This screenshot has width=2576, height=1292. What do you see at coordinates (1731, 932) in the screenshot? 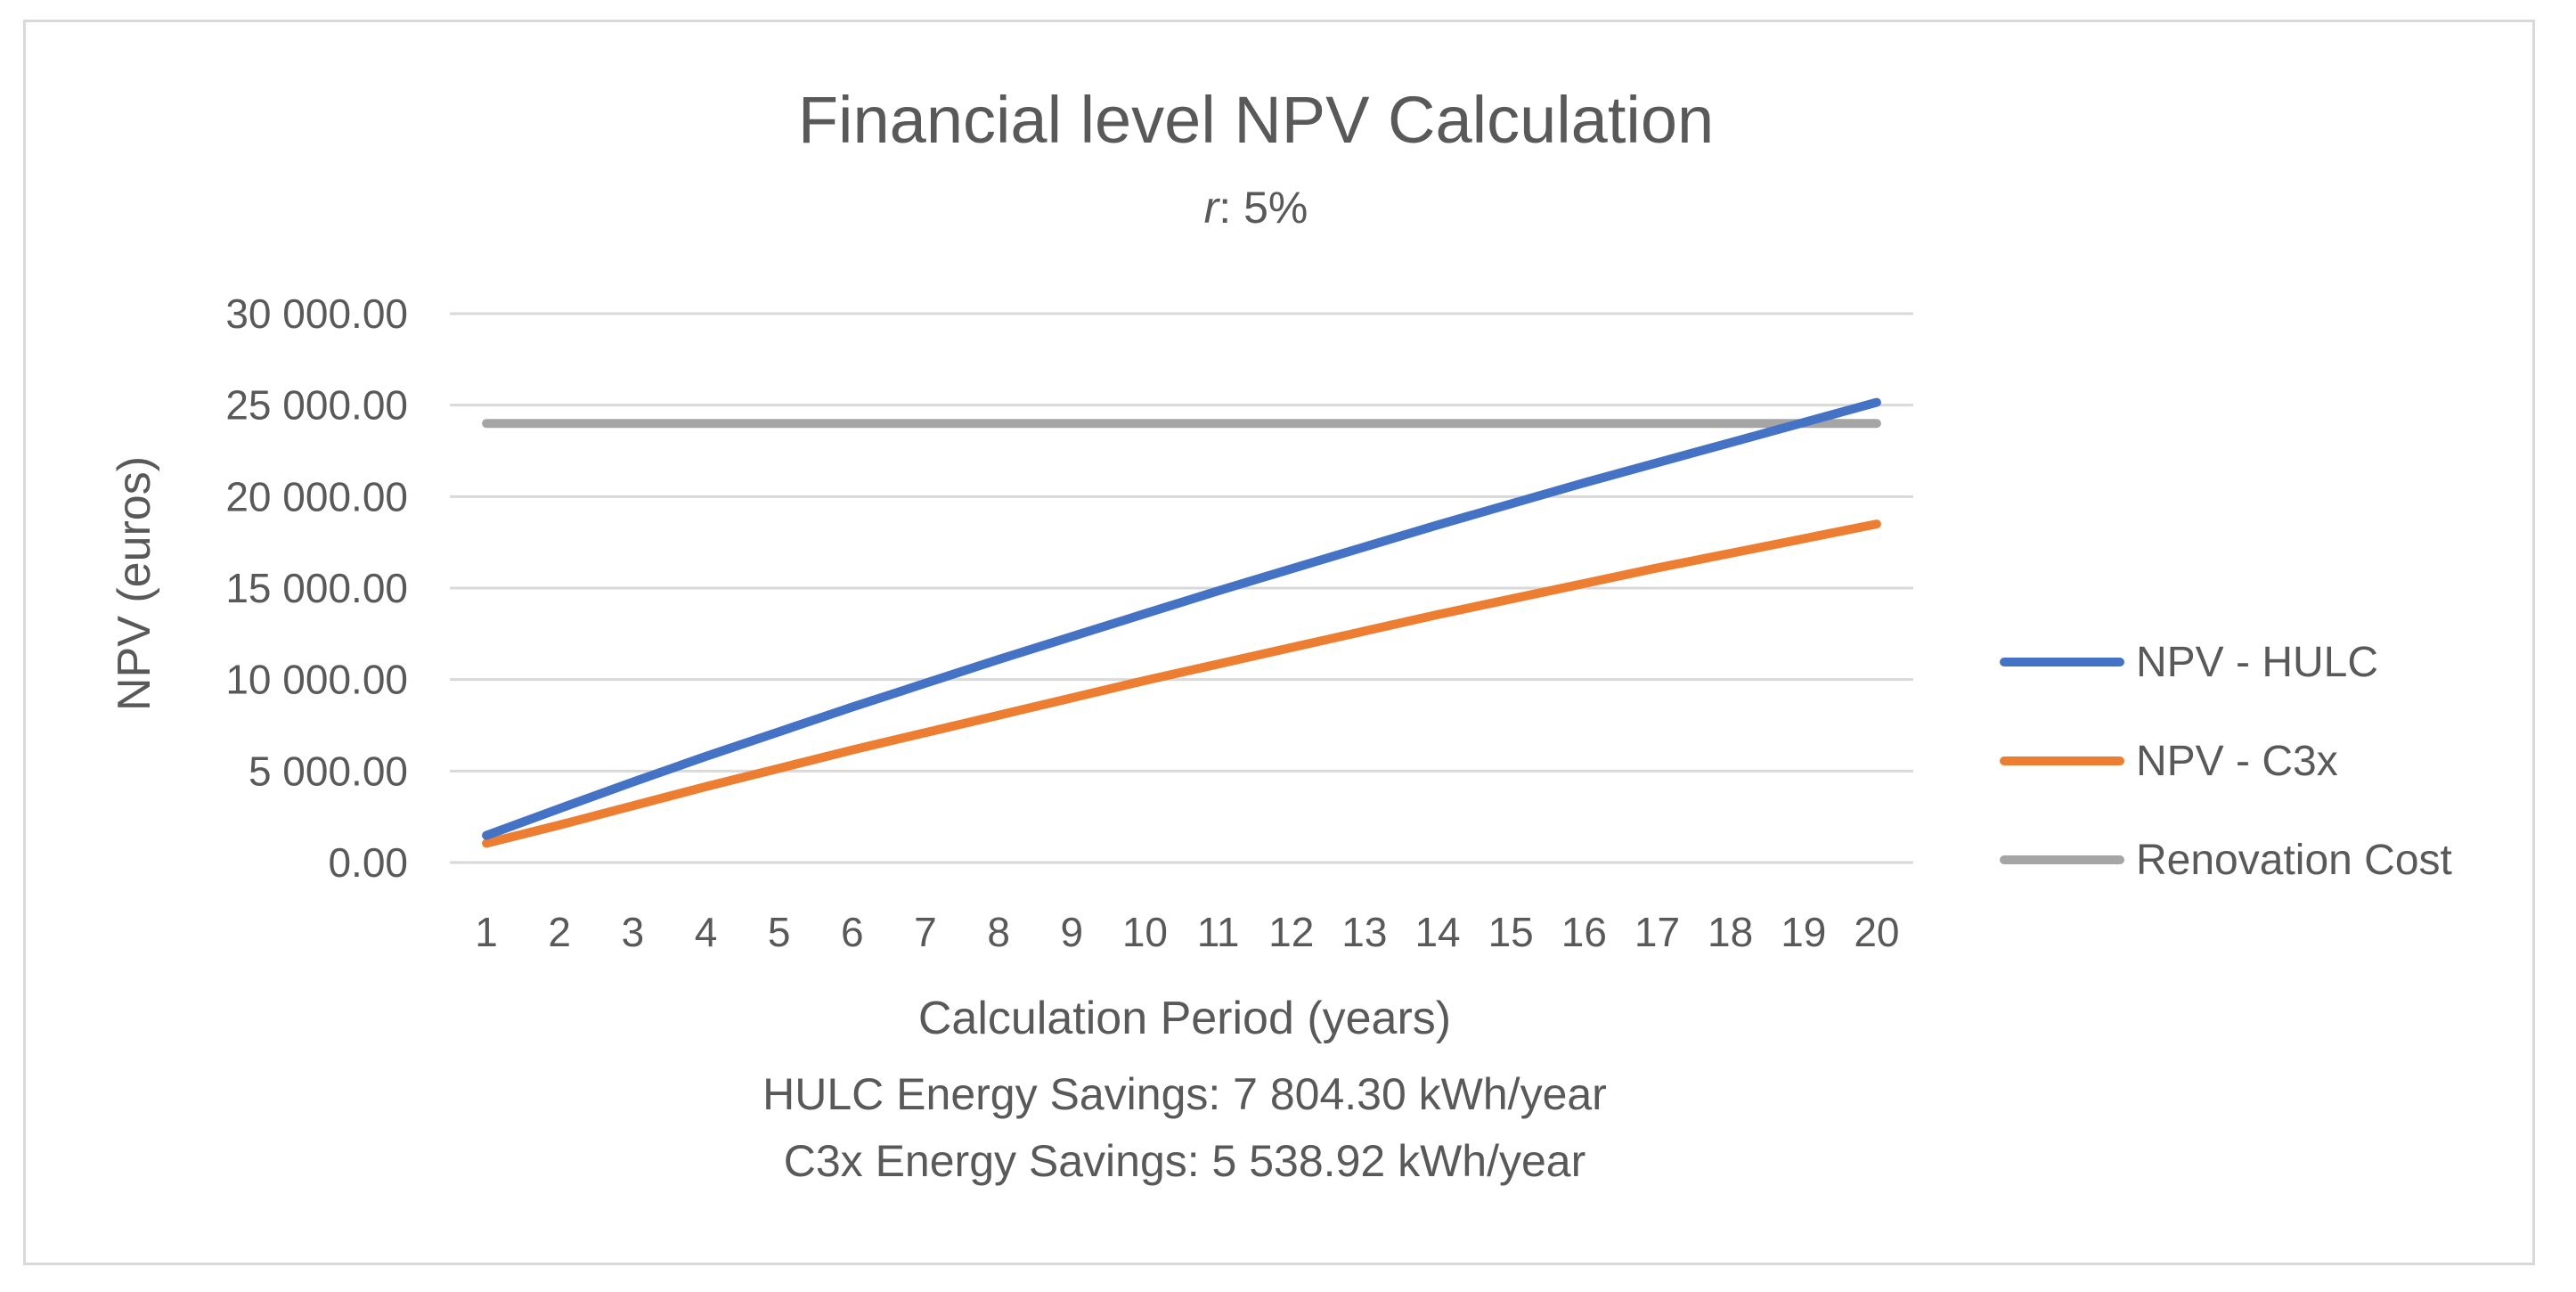
I see `x-tick-label: 18` at bounding box center [1731, 932].